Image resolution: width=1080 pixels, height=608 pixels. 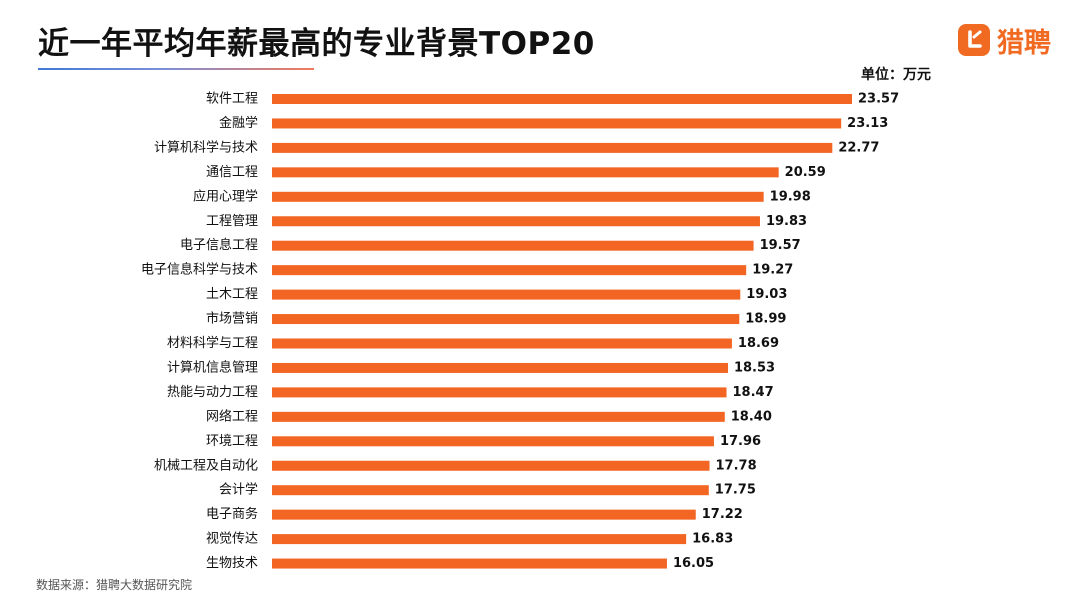 I want to click on liepin-logo: 猎聘, so click(x=1004, y=40).